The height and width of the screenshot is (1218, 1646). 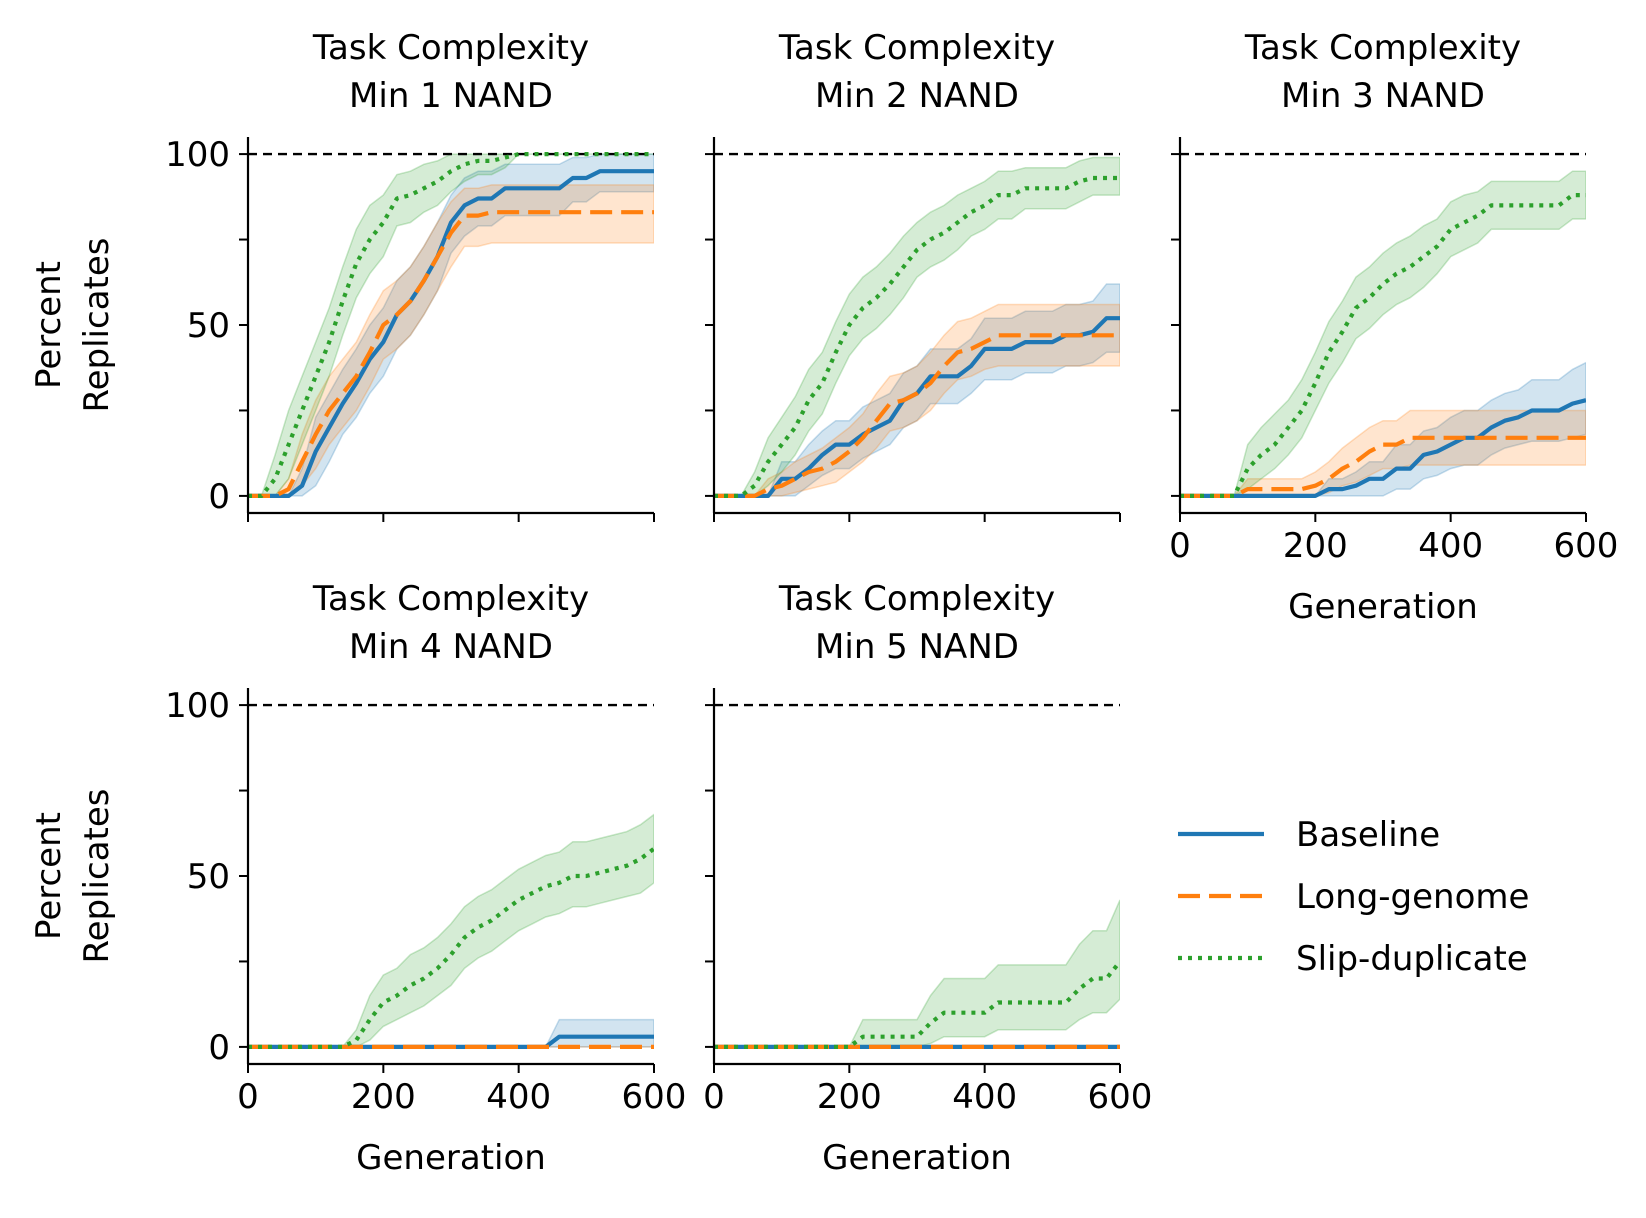 What do you see at coordinates (916, 72) in the screenshot?
I see `panel-title: Task Complexity Min 2 NAND` at bounding box center [916, 72].